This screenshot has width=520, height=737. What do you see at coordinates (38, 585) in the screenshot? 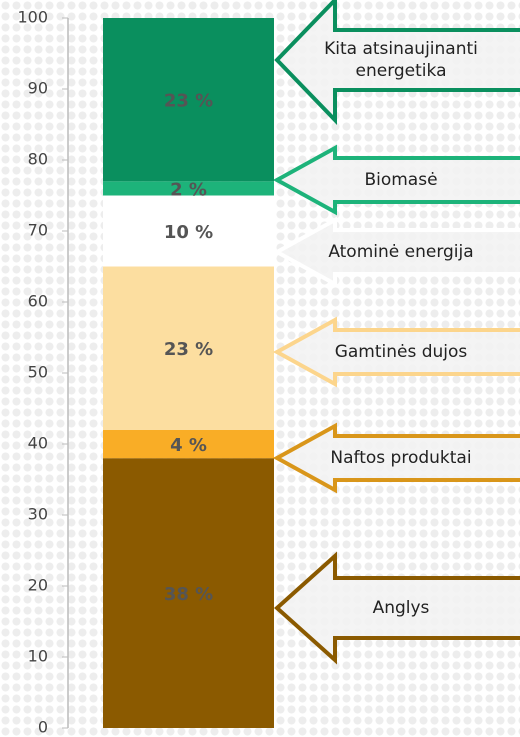
I see `y-tick-label: 20` at bounding box center [38, 585].